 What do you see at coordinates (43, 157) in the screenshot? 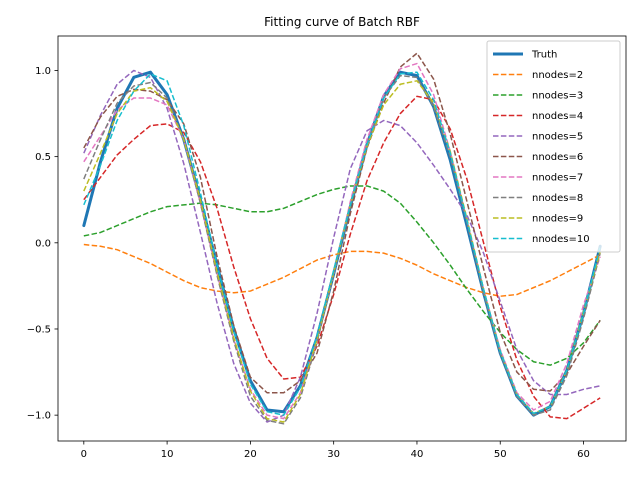
I see `y-tick-label: 0.5` at bounding box center [43, 157].